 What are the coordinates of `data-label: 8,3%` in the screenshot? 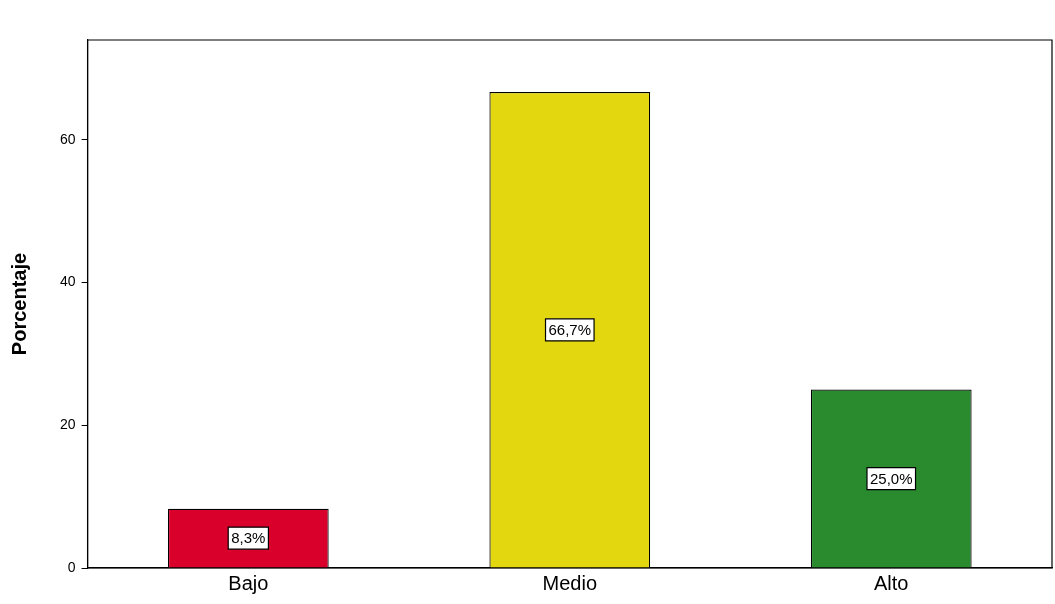 It's located at (248, 538).